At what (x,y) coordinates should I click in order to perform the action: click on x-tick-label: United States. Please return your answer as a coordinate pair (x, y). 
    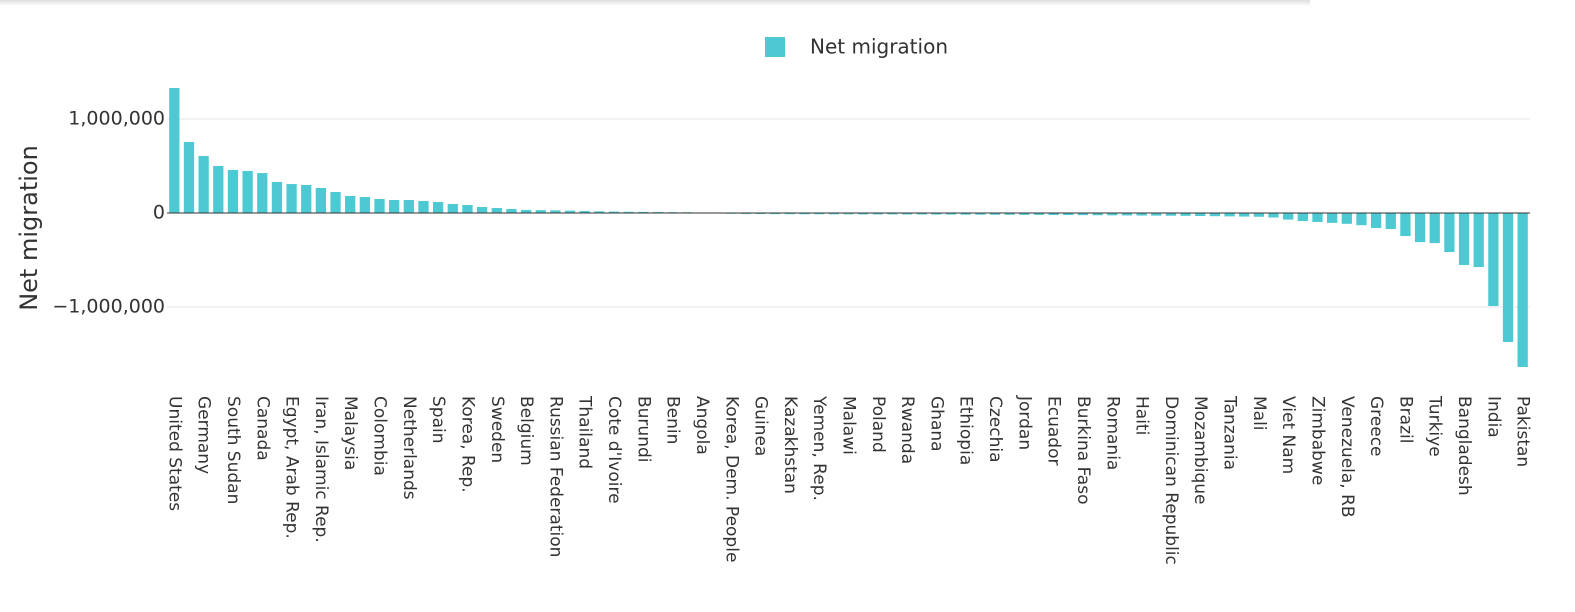
    Looking at the image, I should click on (174, 453).